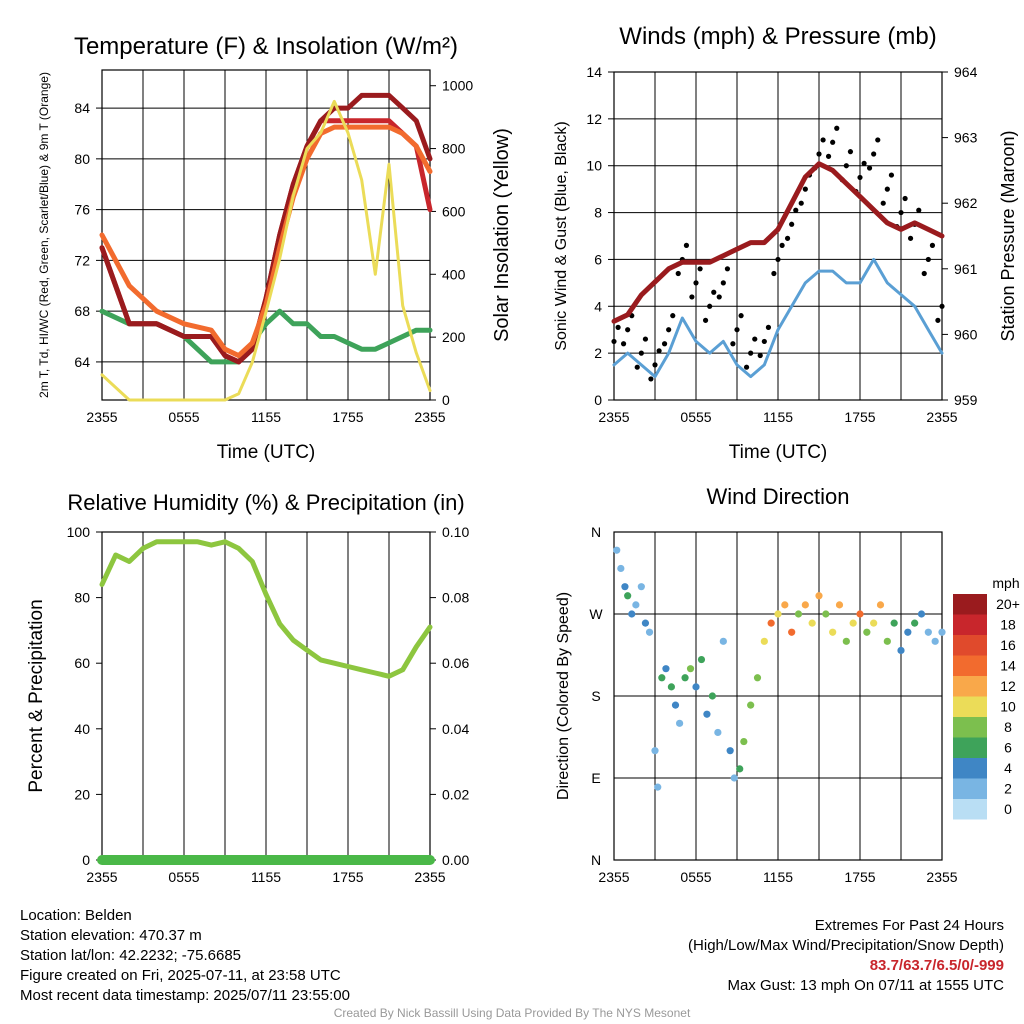  Describe the element at coordinates (457, 86) in the screenshot. I see `y-tick-label-right: 1000` at that location.